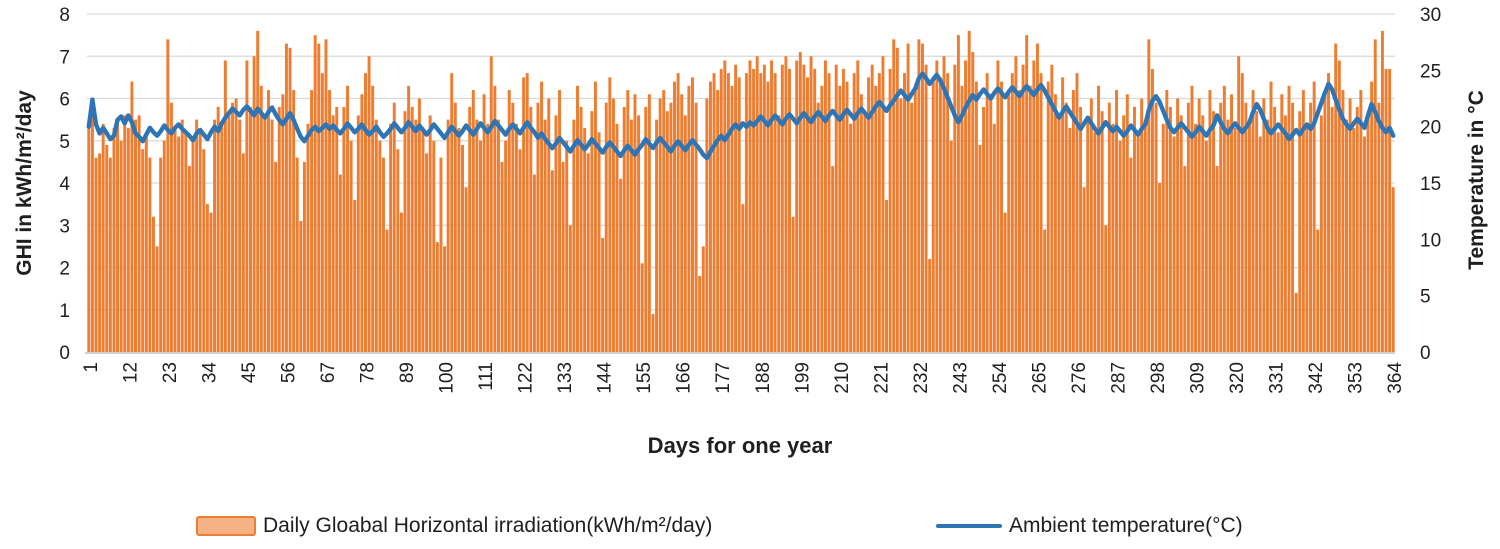 This screenshot has height=549, width=1500. What do you see at coordinates (1430, 184) in the screenshot?
I see `y-right-tick-label: 15` at bounding box center [1430, 184].